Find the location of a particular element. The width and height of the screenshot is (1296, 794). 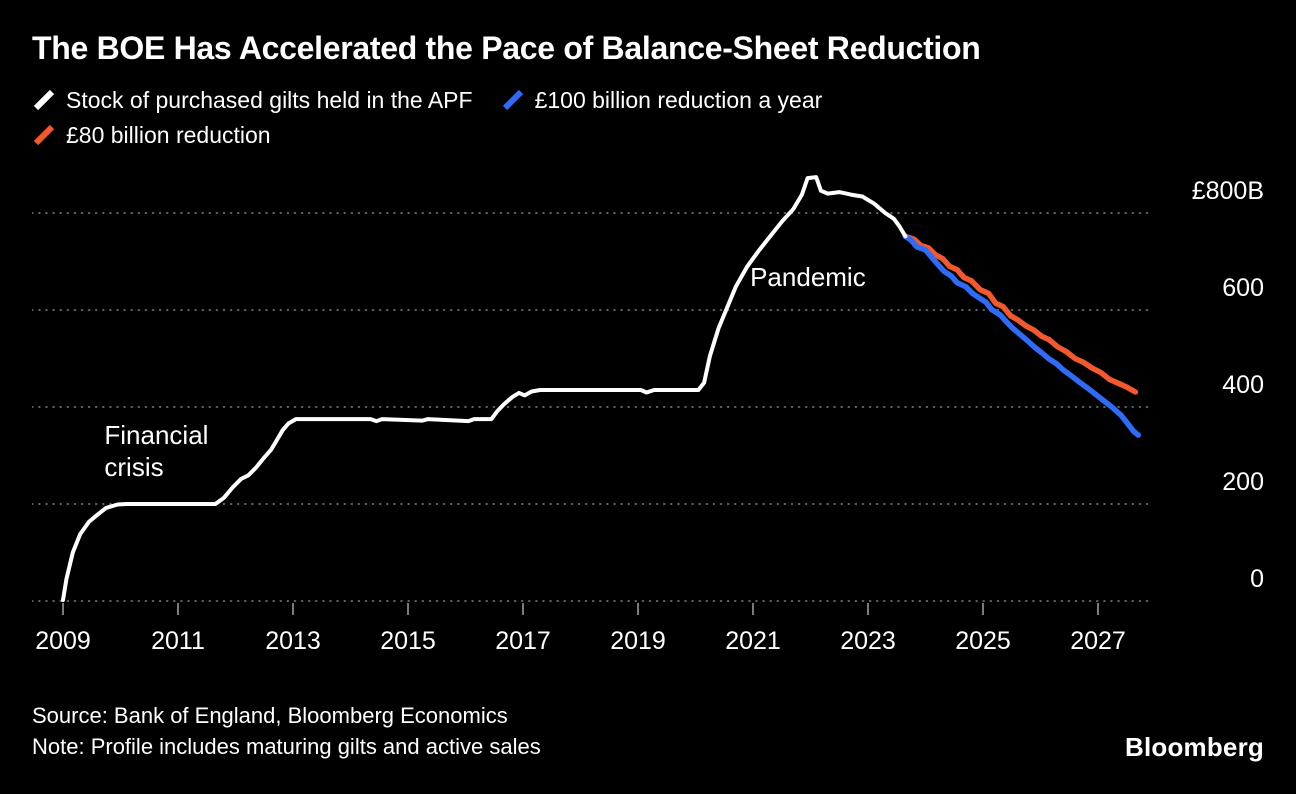

y-axis-label-600: 600 is located at coordinates (1243, 288).